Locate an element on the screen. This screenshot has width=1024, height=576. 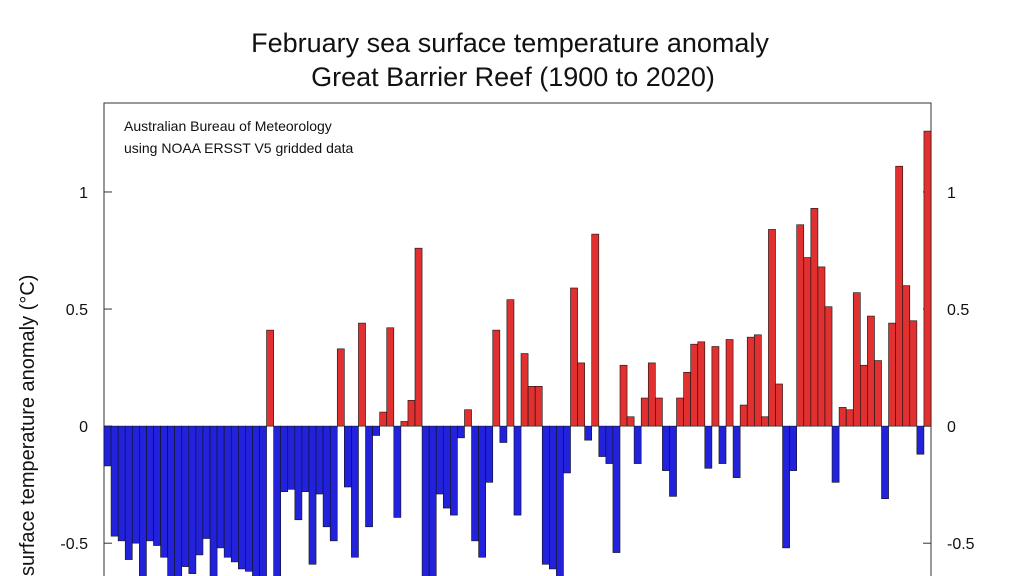
bar-1963 is located at coordinates (553, 497).